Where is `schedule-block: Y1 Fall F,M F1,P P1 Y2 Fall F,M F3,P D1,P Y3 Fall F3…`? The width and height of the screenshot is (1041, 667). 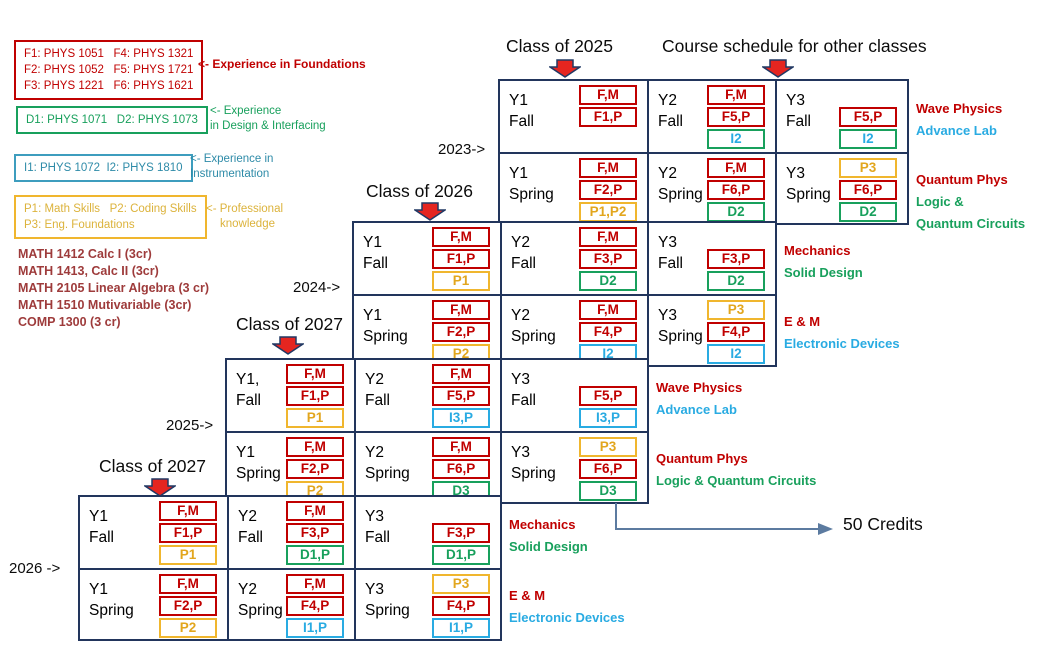 schedule-block: Y1 Fall F,M F1,P P1 Y2 Fall F,M F3,P D1,P Y3 Fall F3… is located at coordinates (290, 568).